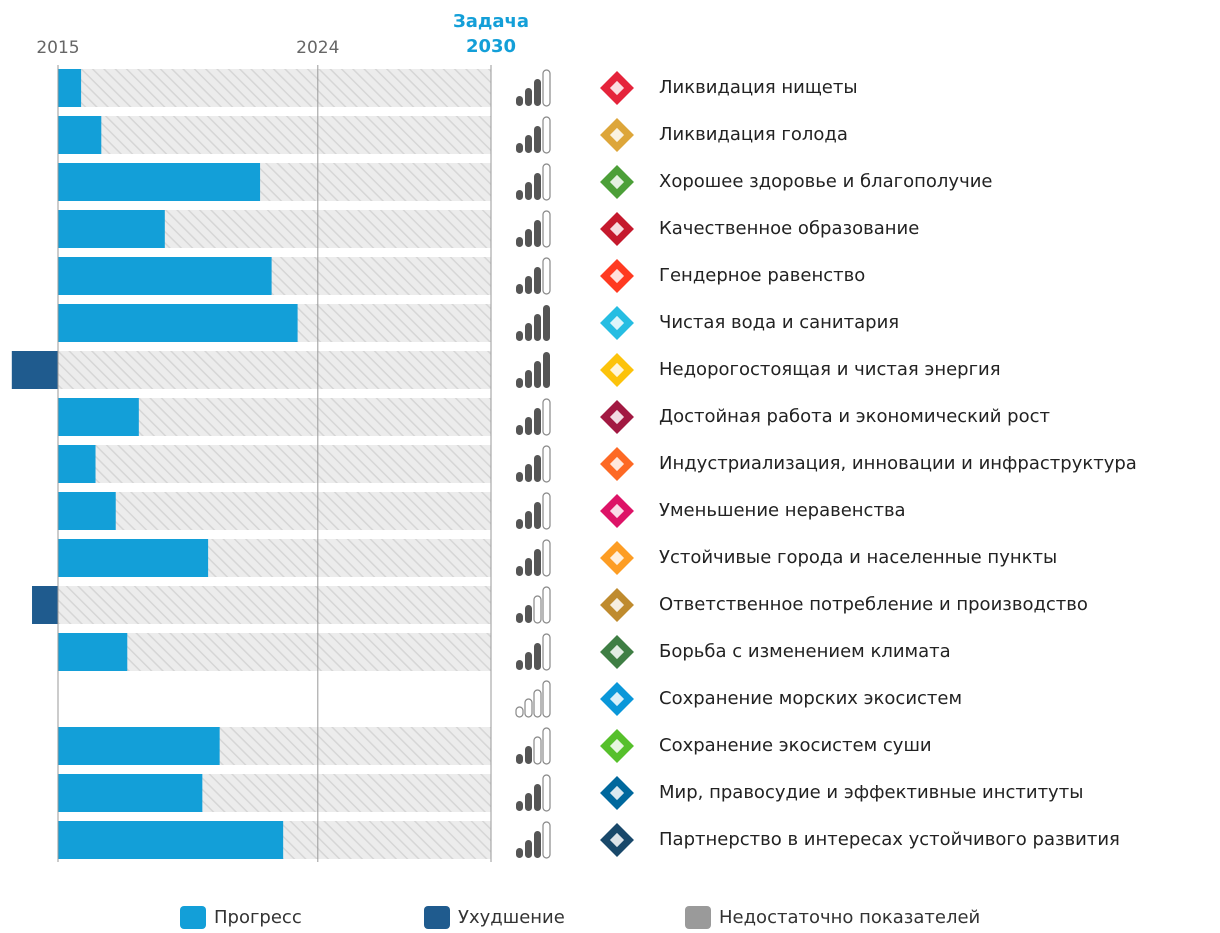 The image size is (1220, 933). I want to click on goal-label: Чистая вода и санитария, so click(779, 322).